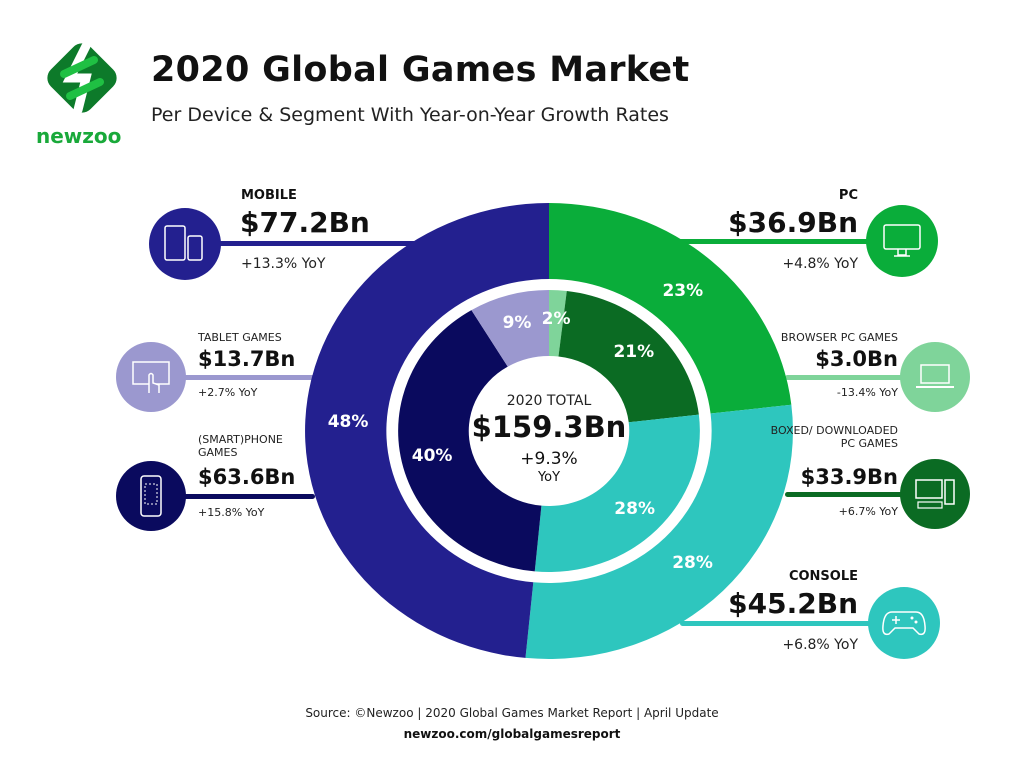 This screenshot has height=765, width=1024. I want to click on pc-connector, so click(767, 241).